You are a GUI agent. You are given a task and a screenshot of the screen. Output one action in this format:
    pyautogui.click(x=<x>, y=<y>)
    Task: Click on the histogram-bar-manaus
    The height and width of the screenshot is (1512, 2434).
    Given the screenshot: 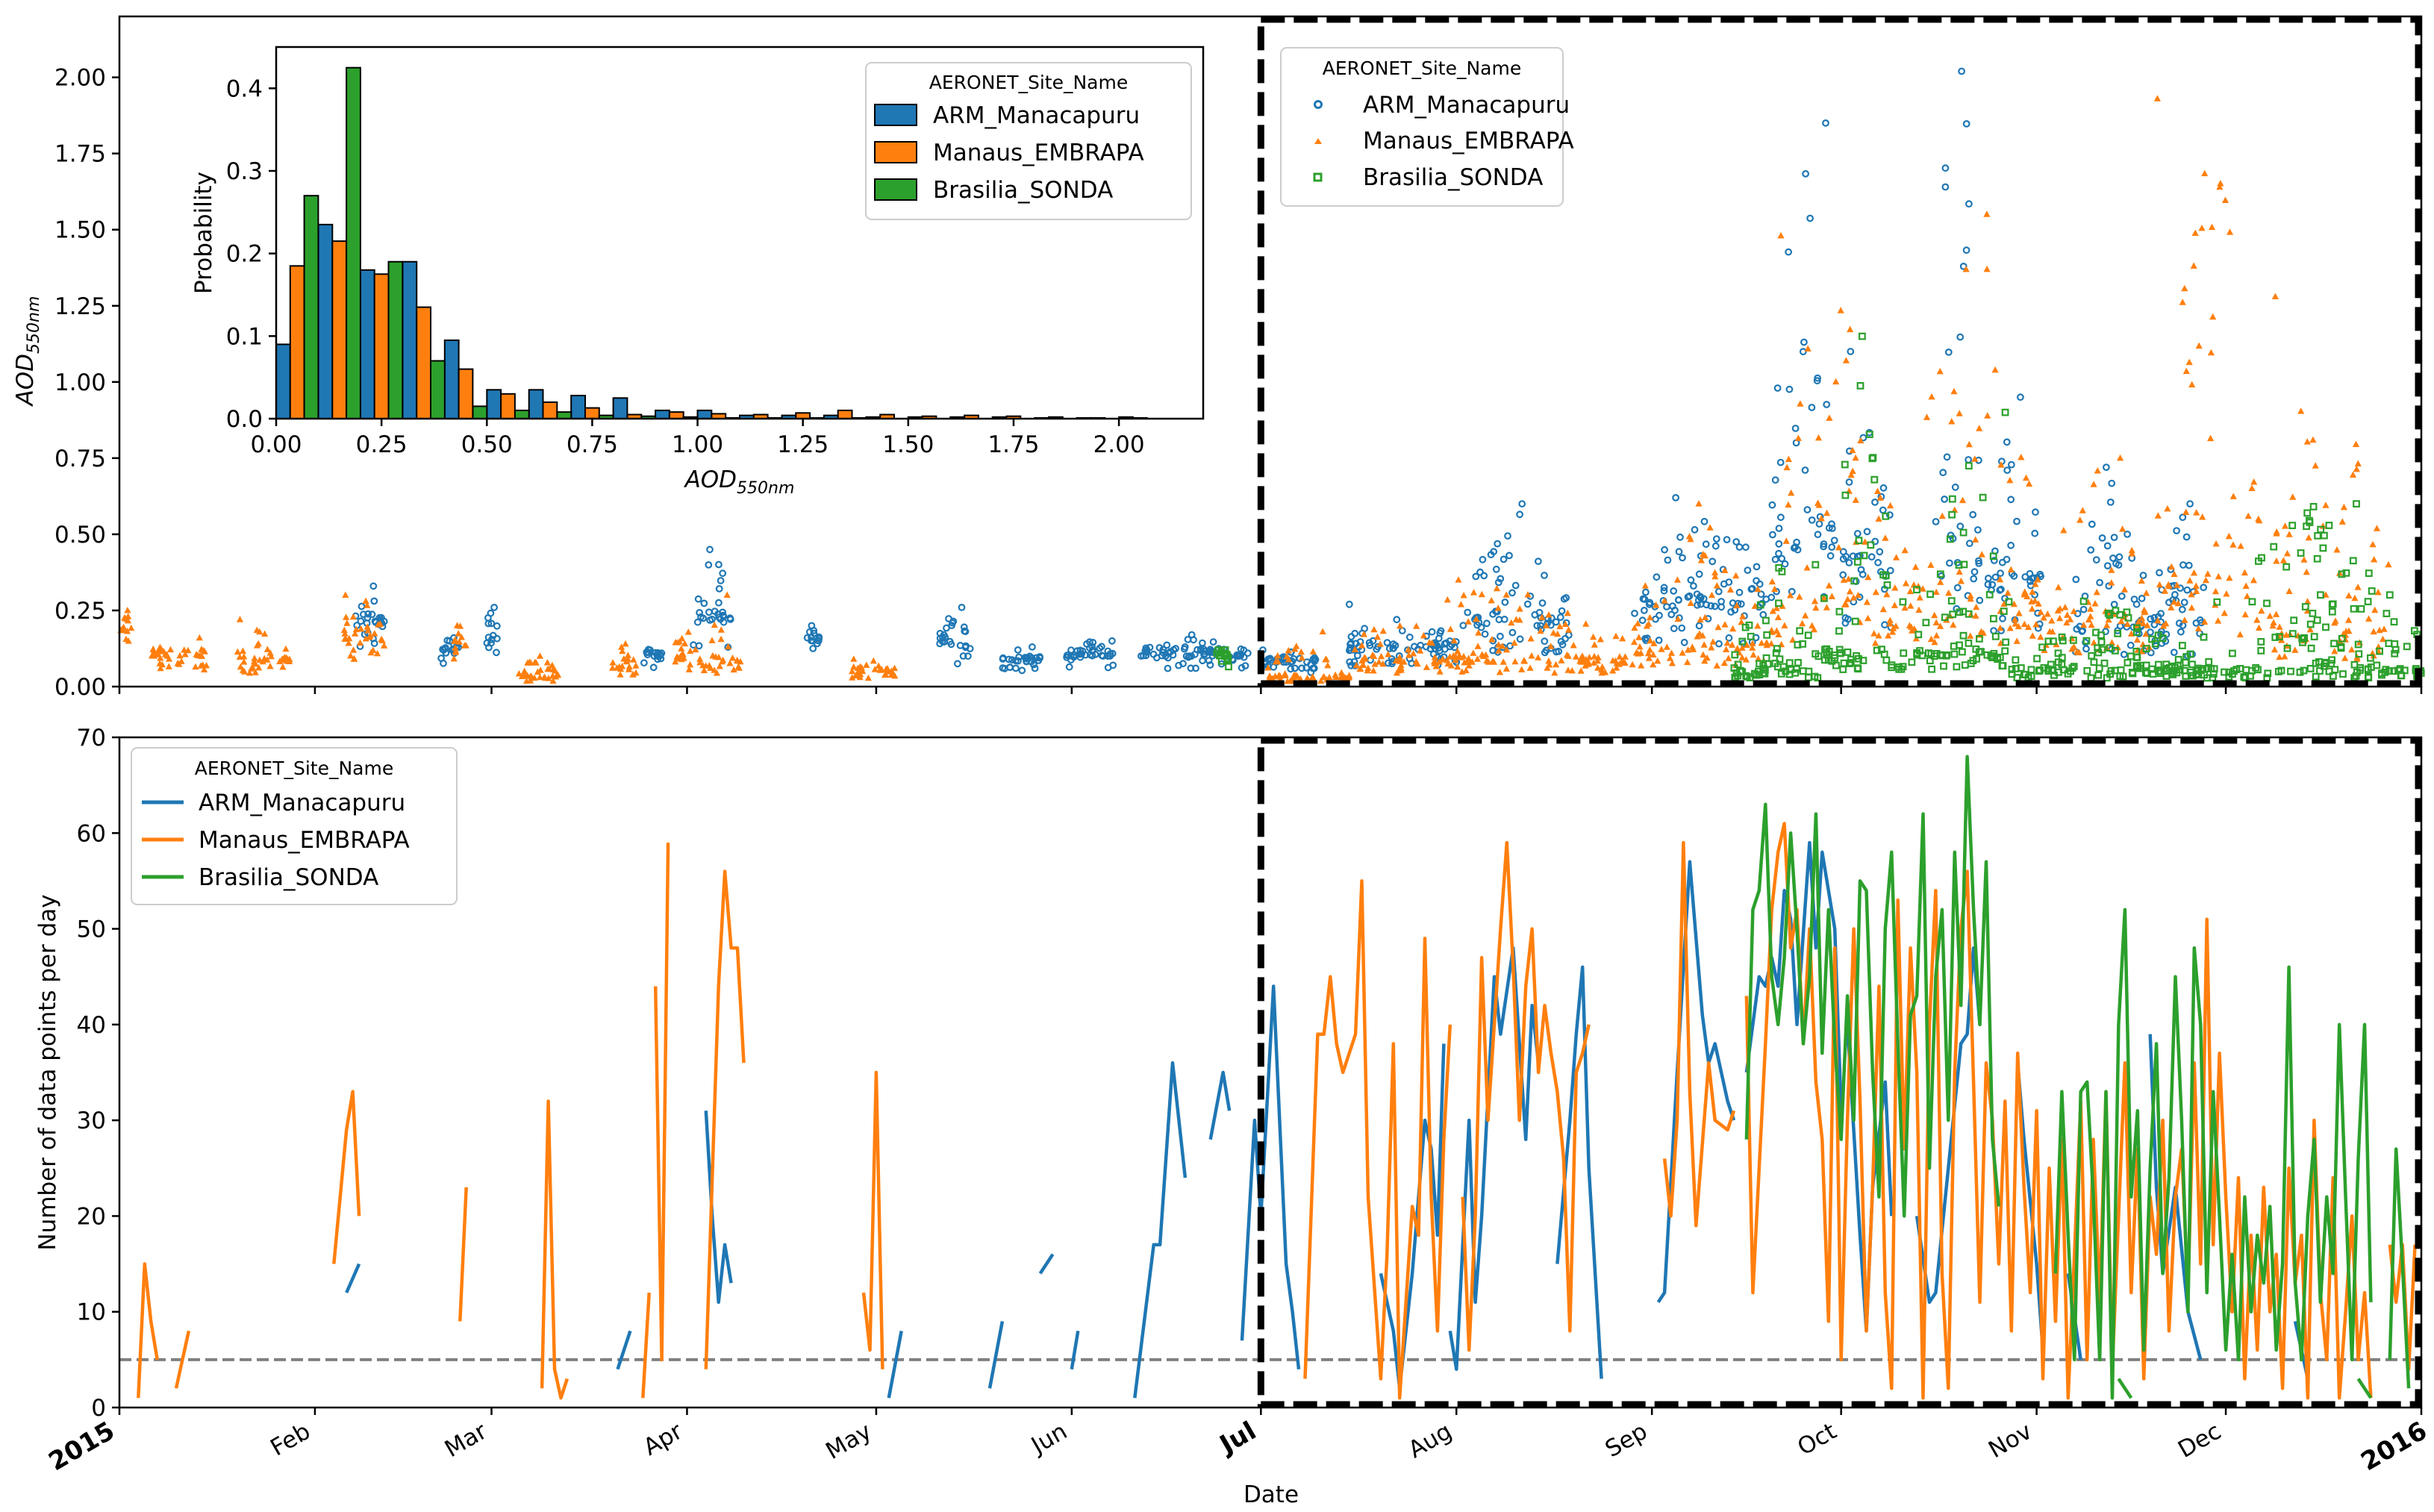 What is the action you would take?
    pyautogui.click(x=592, y=413)
    